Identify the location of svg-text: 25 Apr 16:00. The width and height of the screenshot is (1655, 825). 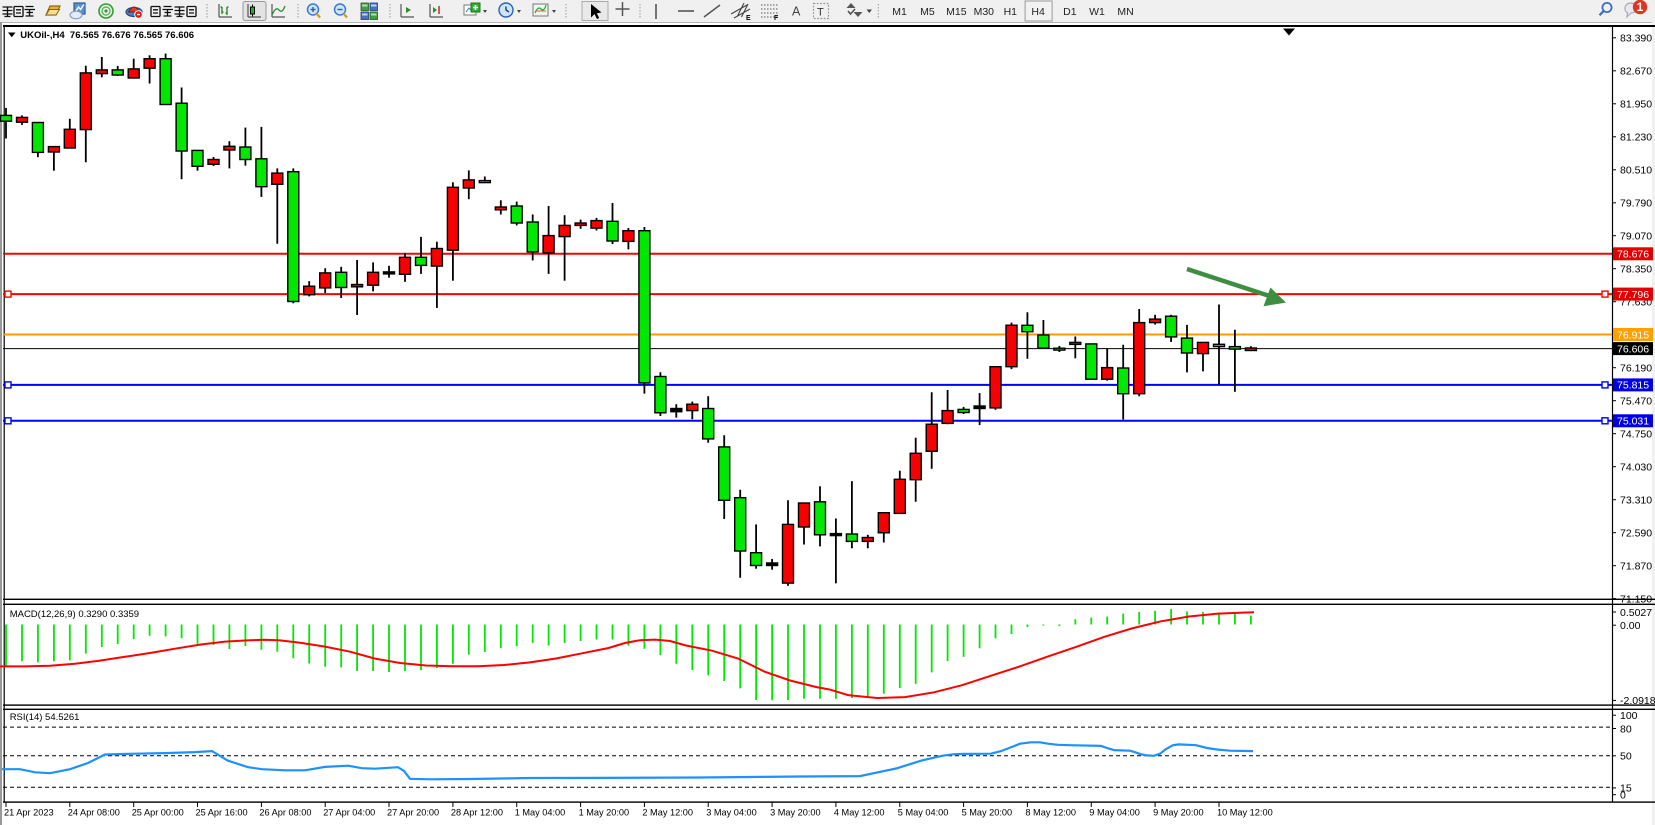
(222, 813).